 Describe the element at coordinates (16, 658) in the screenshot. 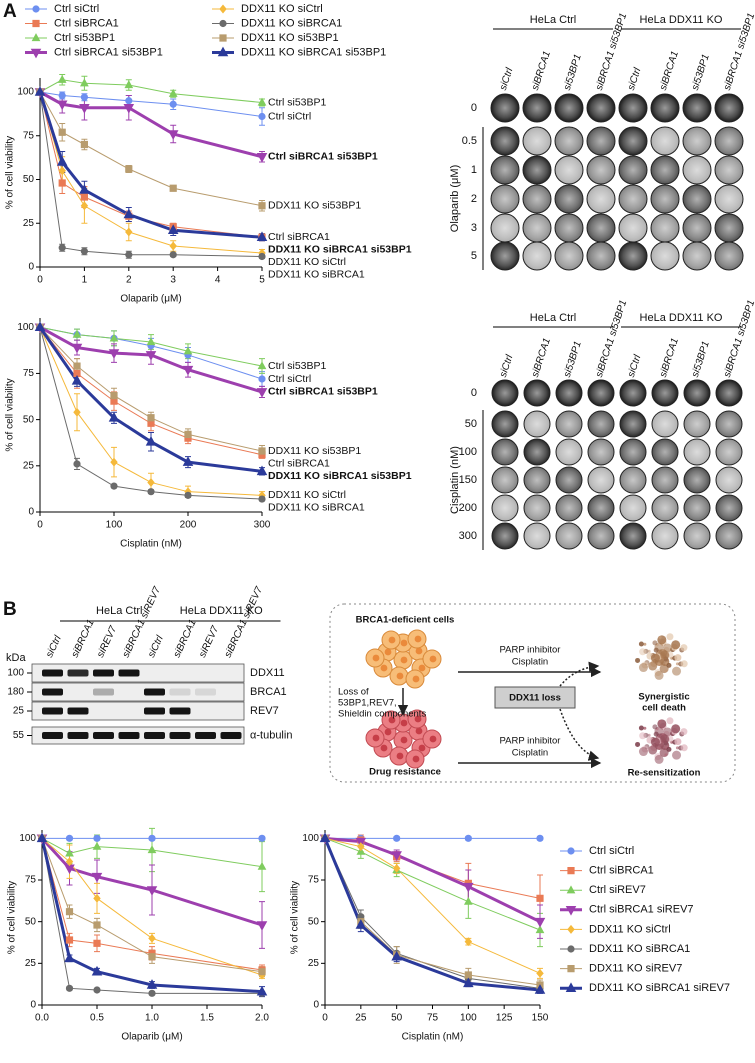

I see `unit-label: kDa` at that location.